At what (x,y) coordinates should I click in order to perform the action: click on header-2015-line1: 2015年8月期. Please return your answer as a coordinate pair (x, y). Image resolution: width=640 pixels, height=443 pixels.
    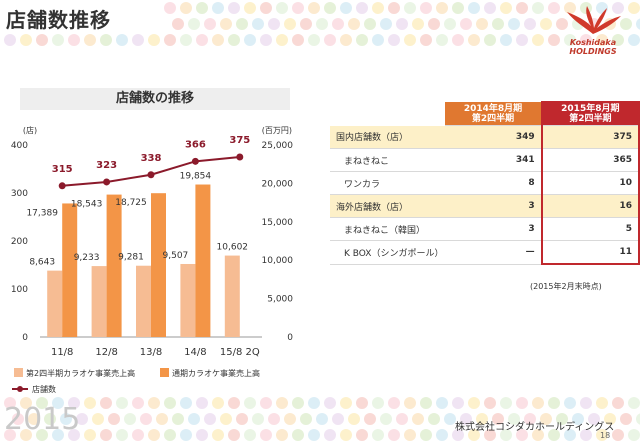
    Looking at the image, I should click on (590, 109).